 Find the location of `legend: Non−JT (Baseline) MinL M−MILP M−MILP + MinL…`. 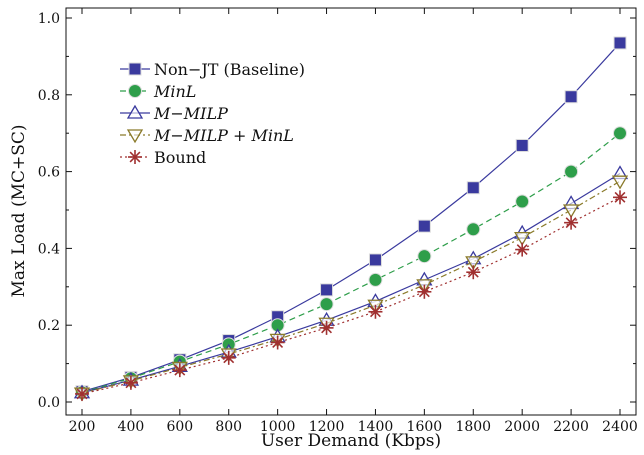

legend: Non−JT (Baseline) MinL M−MILP M−MILP + MinL… is located at coordinates (212, 113).